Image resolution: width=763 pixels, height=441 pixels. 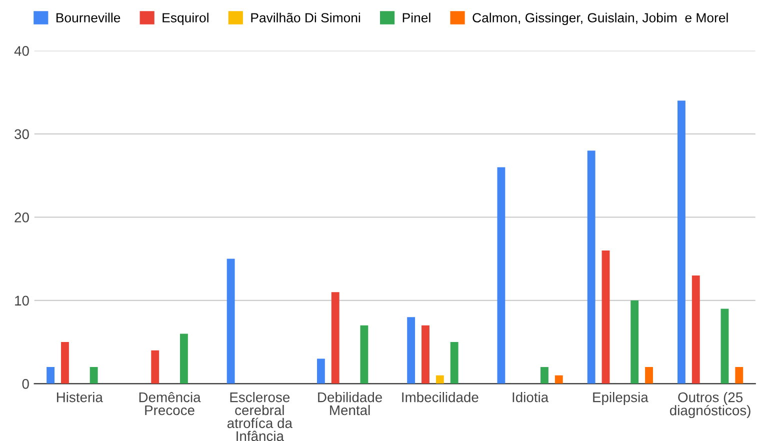 I want to click on legend-label: Calmon, Gissinger, Guislain, Jobim e Morel, so click(x=600, y=19).